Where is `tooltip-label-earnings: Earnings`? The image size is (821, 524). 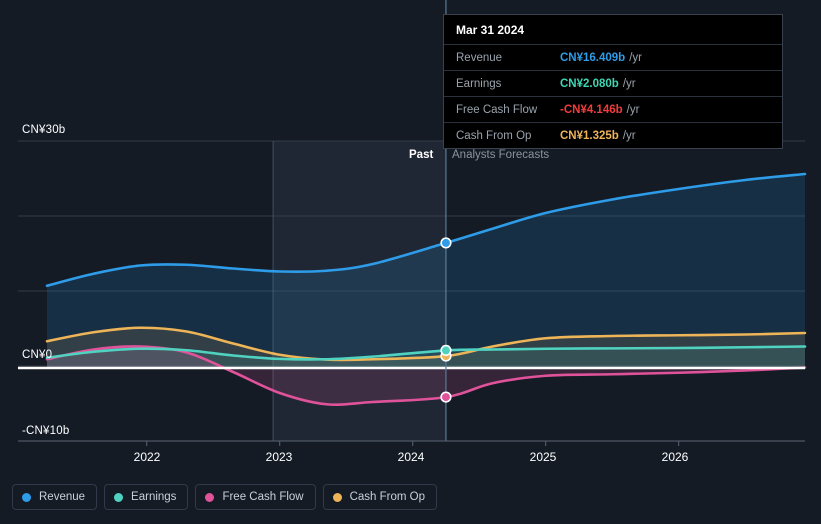
tooltip-label-earnings: Earnings is located at coordinates (479, 83).